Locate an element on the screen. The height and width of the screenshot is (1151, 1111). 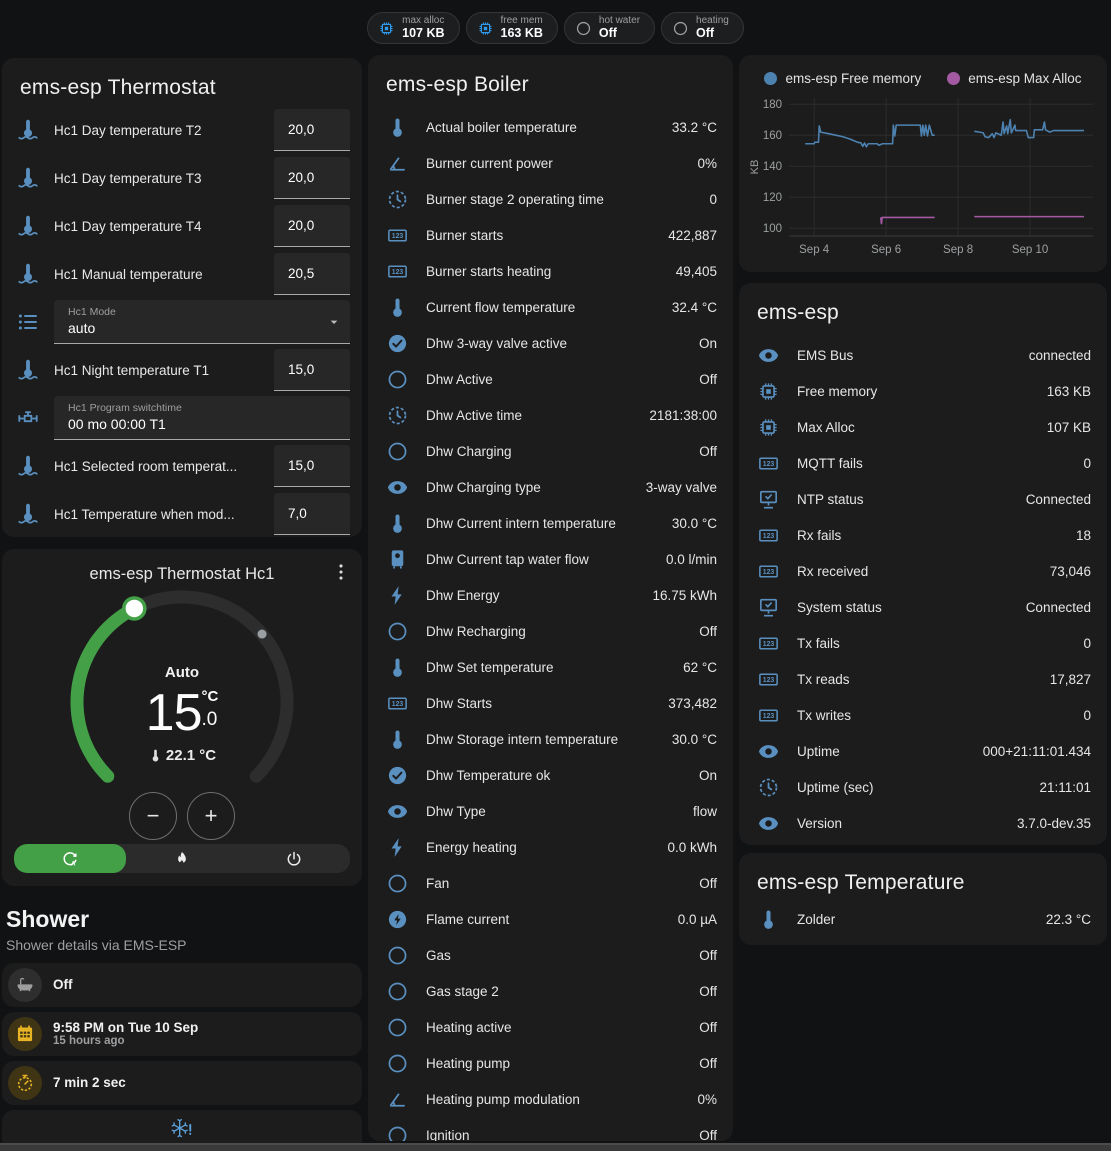
entity-row: Dhw Energy 16.75 kWh is located at coordinates (550, 595).